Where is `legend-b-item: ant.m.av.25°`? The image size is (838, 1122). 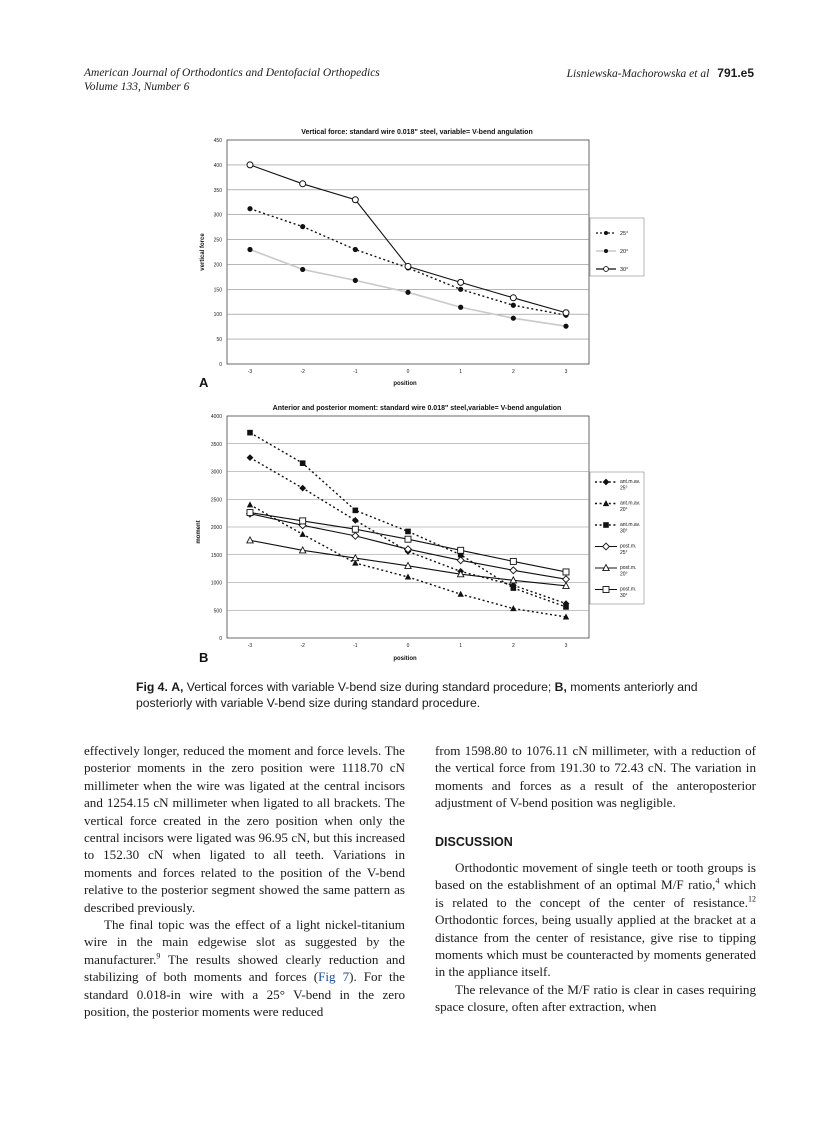
legend-b-item: ant.m.av.25° is located at coordinates (617, 485).